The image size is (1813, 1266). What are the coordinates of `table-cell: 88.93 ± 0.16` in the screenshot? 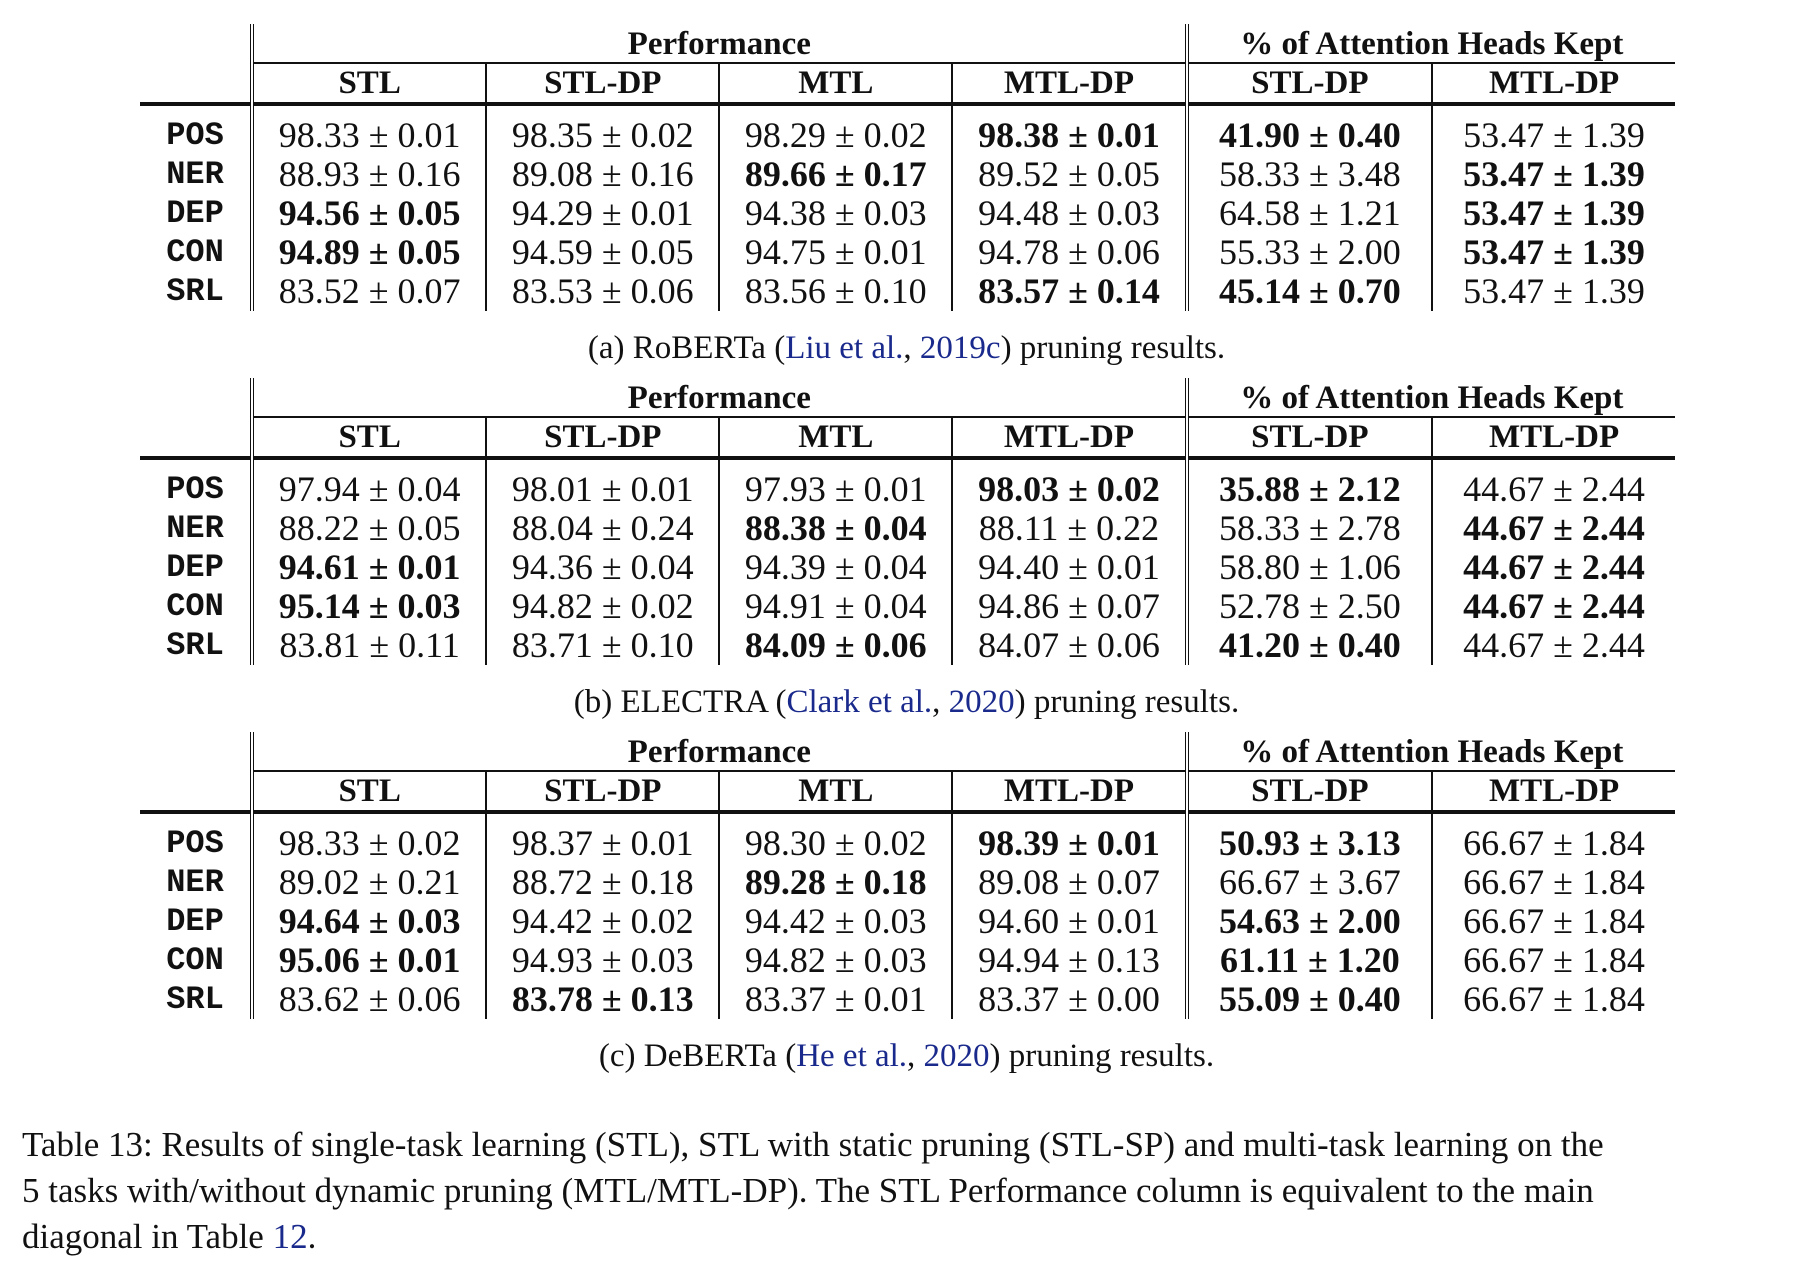 It's located at (368, 174).